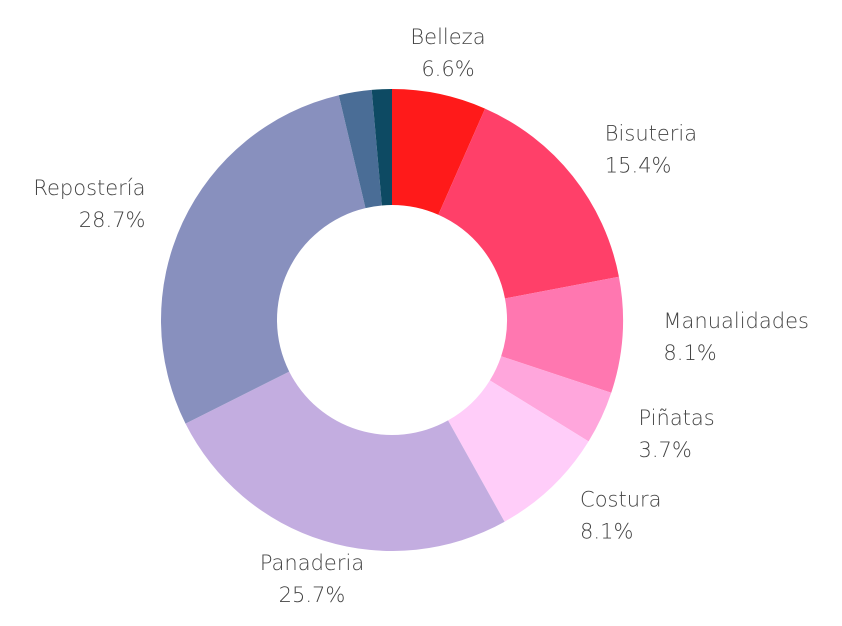 The image size is (842, 626). Describe the element at coordinates (447, 37) in the screenshot. I see `slice-label: Belleza` at that location.